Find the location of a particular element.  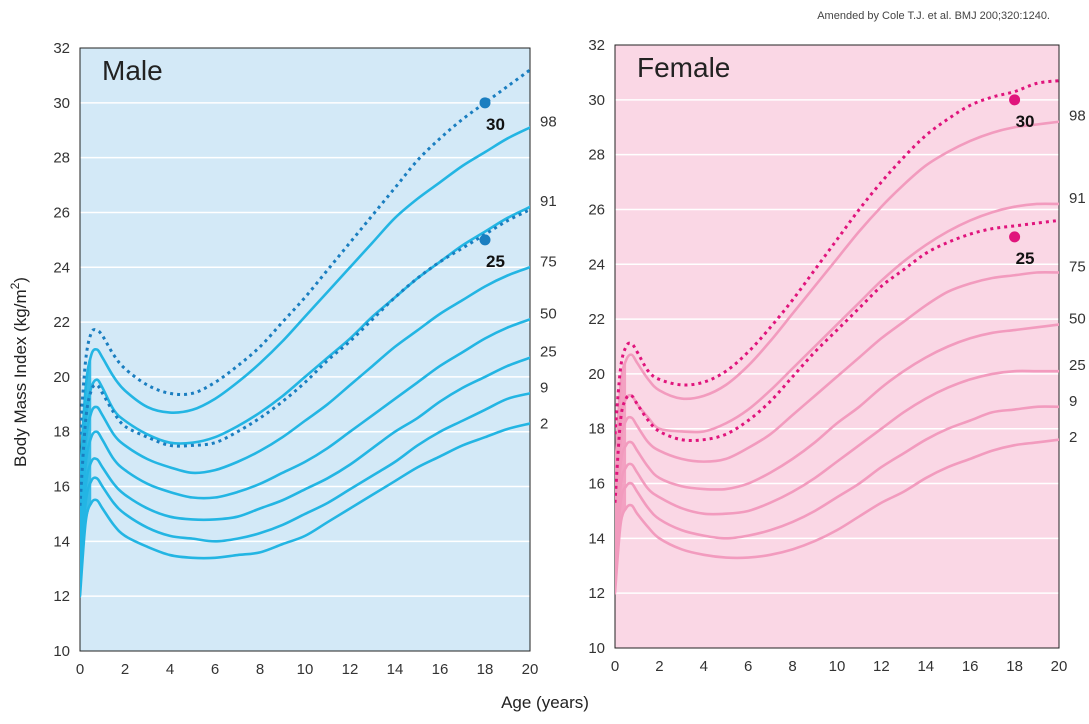

male-cutoff-30-label: 30 is located at coordinates (495, 124).